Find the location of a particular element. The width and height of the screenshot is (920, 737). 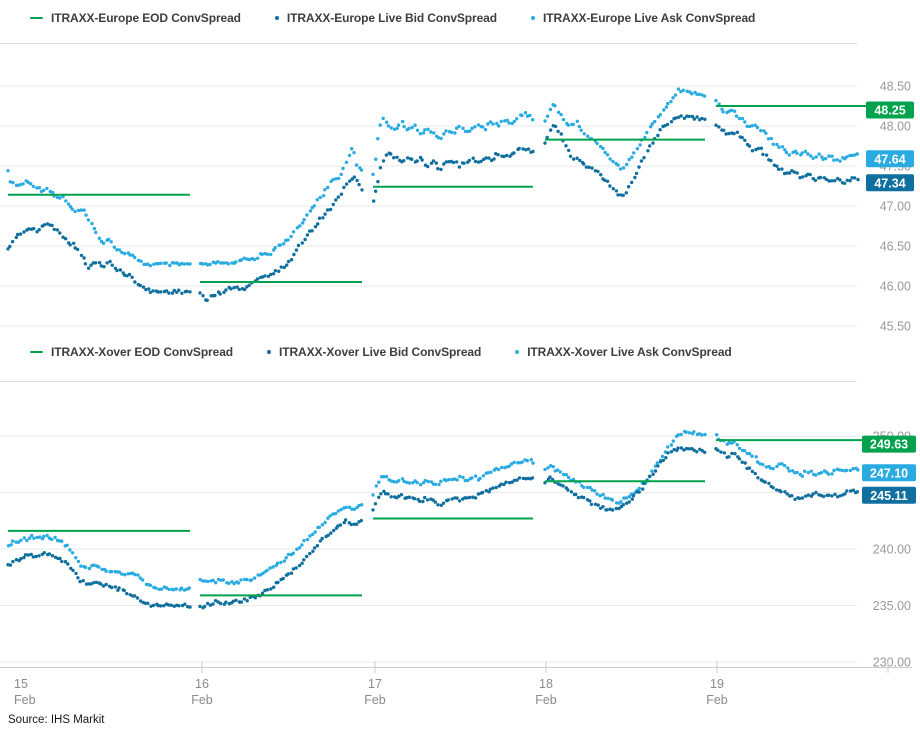

axis-label: 45.50 is located at coordinates (895, 327).